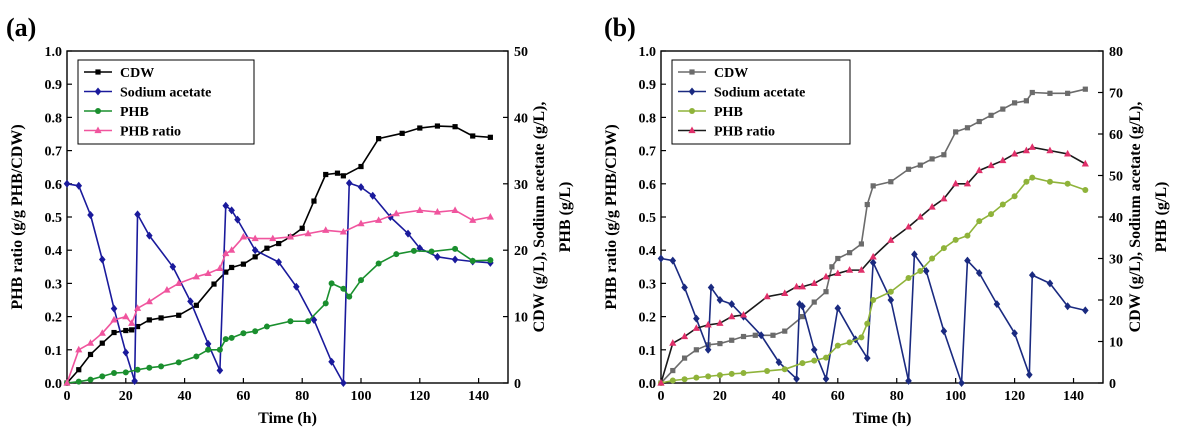  Describe the element at coordinates (1116, 177) in the screenshot. I see `panel-b-y-right-tick-5: 50` at that location.